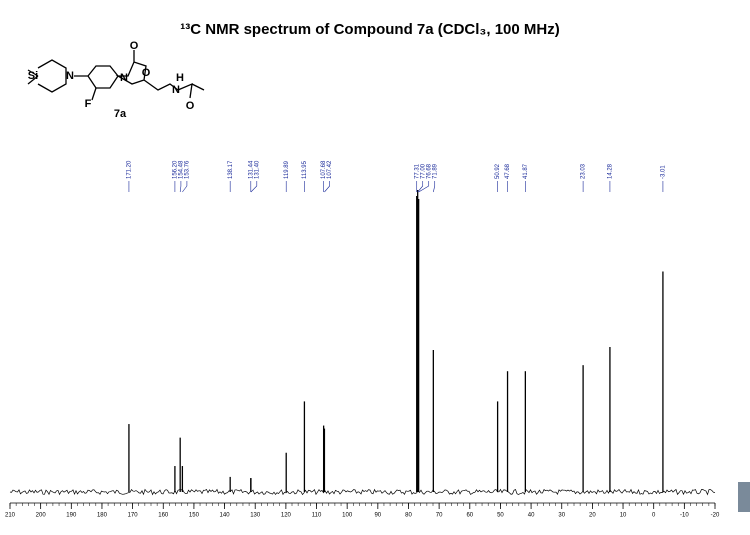 This screenshot has width=750, height=535. I want to click on x-tick-label: -10, so click(684, 516).